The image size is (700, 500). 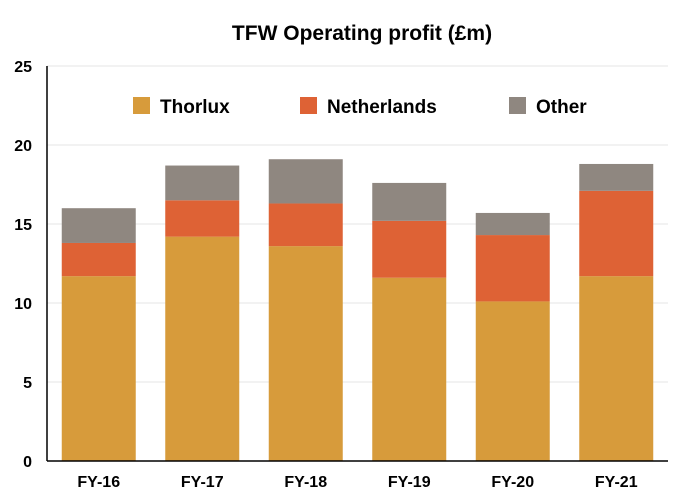 I want to click on x-tick-labels: FY-16 FY-17 FY-18 FY-19 FY-20 FY-21, so click(x=357, y=482).